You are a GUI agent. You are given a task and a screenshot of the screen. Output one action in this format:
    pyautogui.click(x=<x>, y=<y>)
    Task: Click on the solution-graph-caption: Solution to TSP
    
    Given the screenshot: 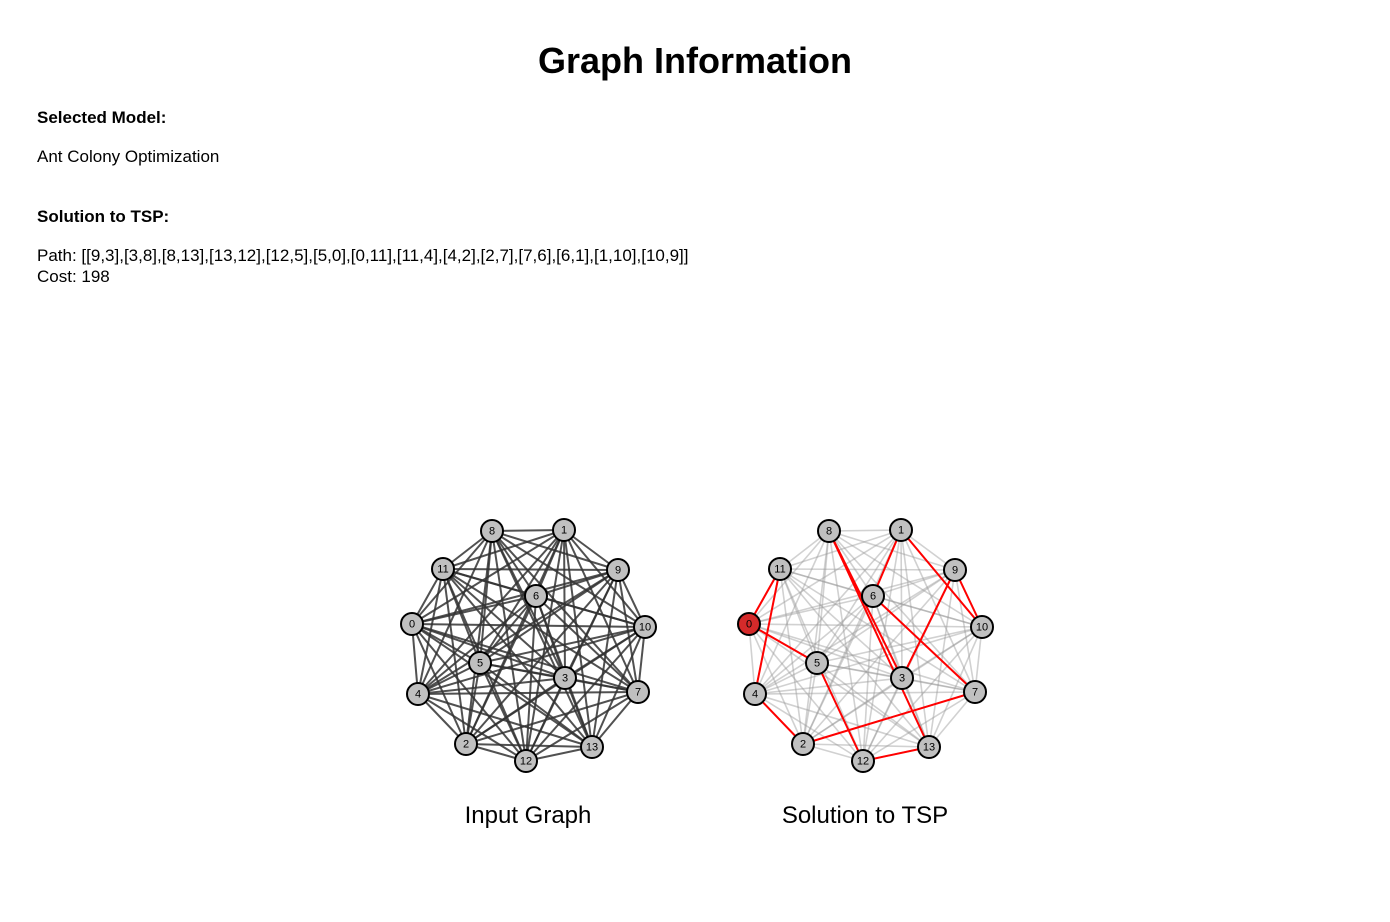 What is the action you would take?
    pyautogui.click(x=865, y=815)
    